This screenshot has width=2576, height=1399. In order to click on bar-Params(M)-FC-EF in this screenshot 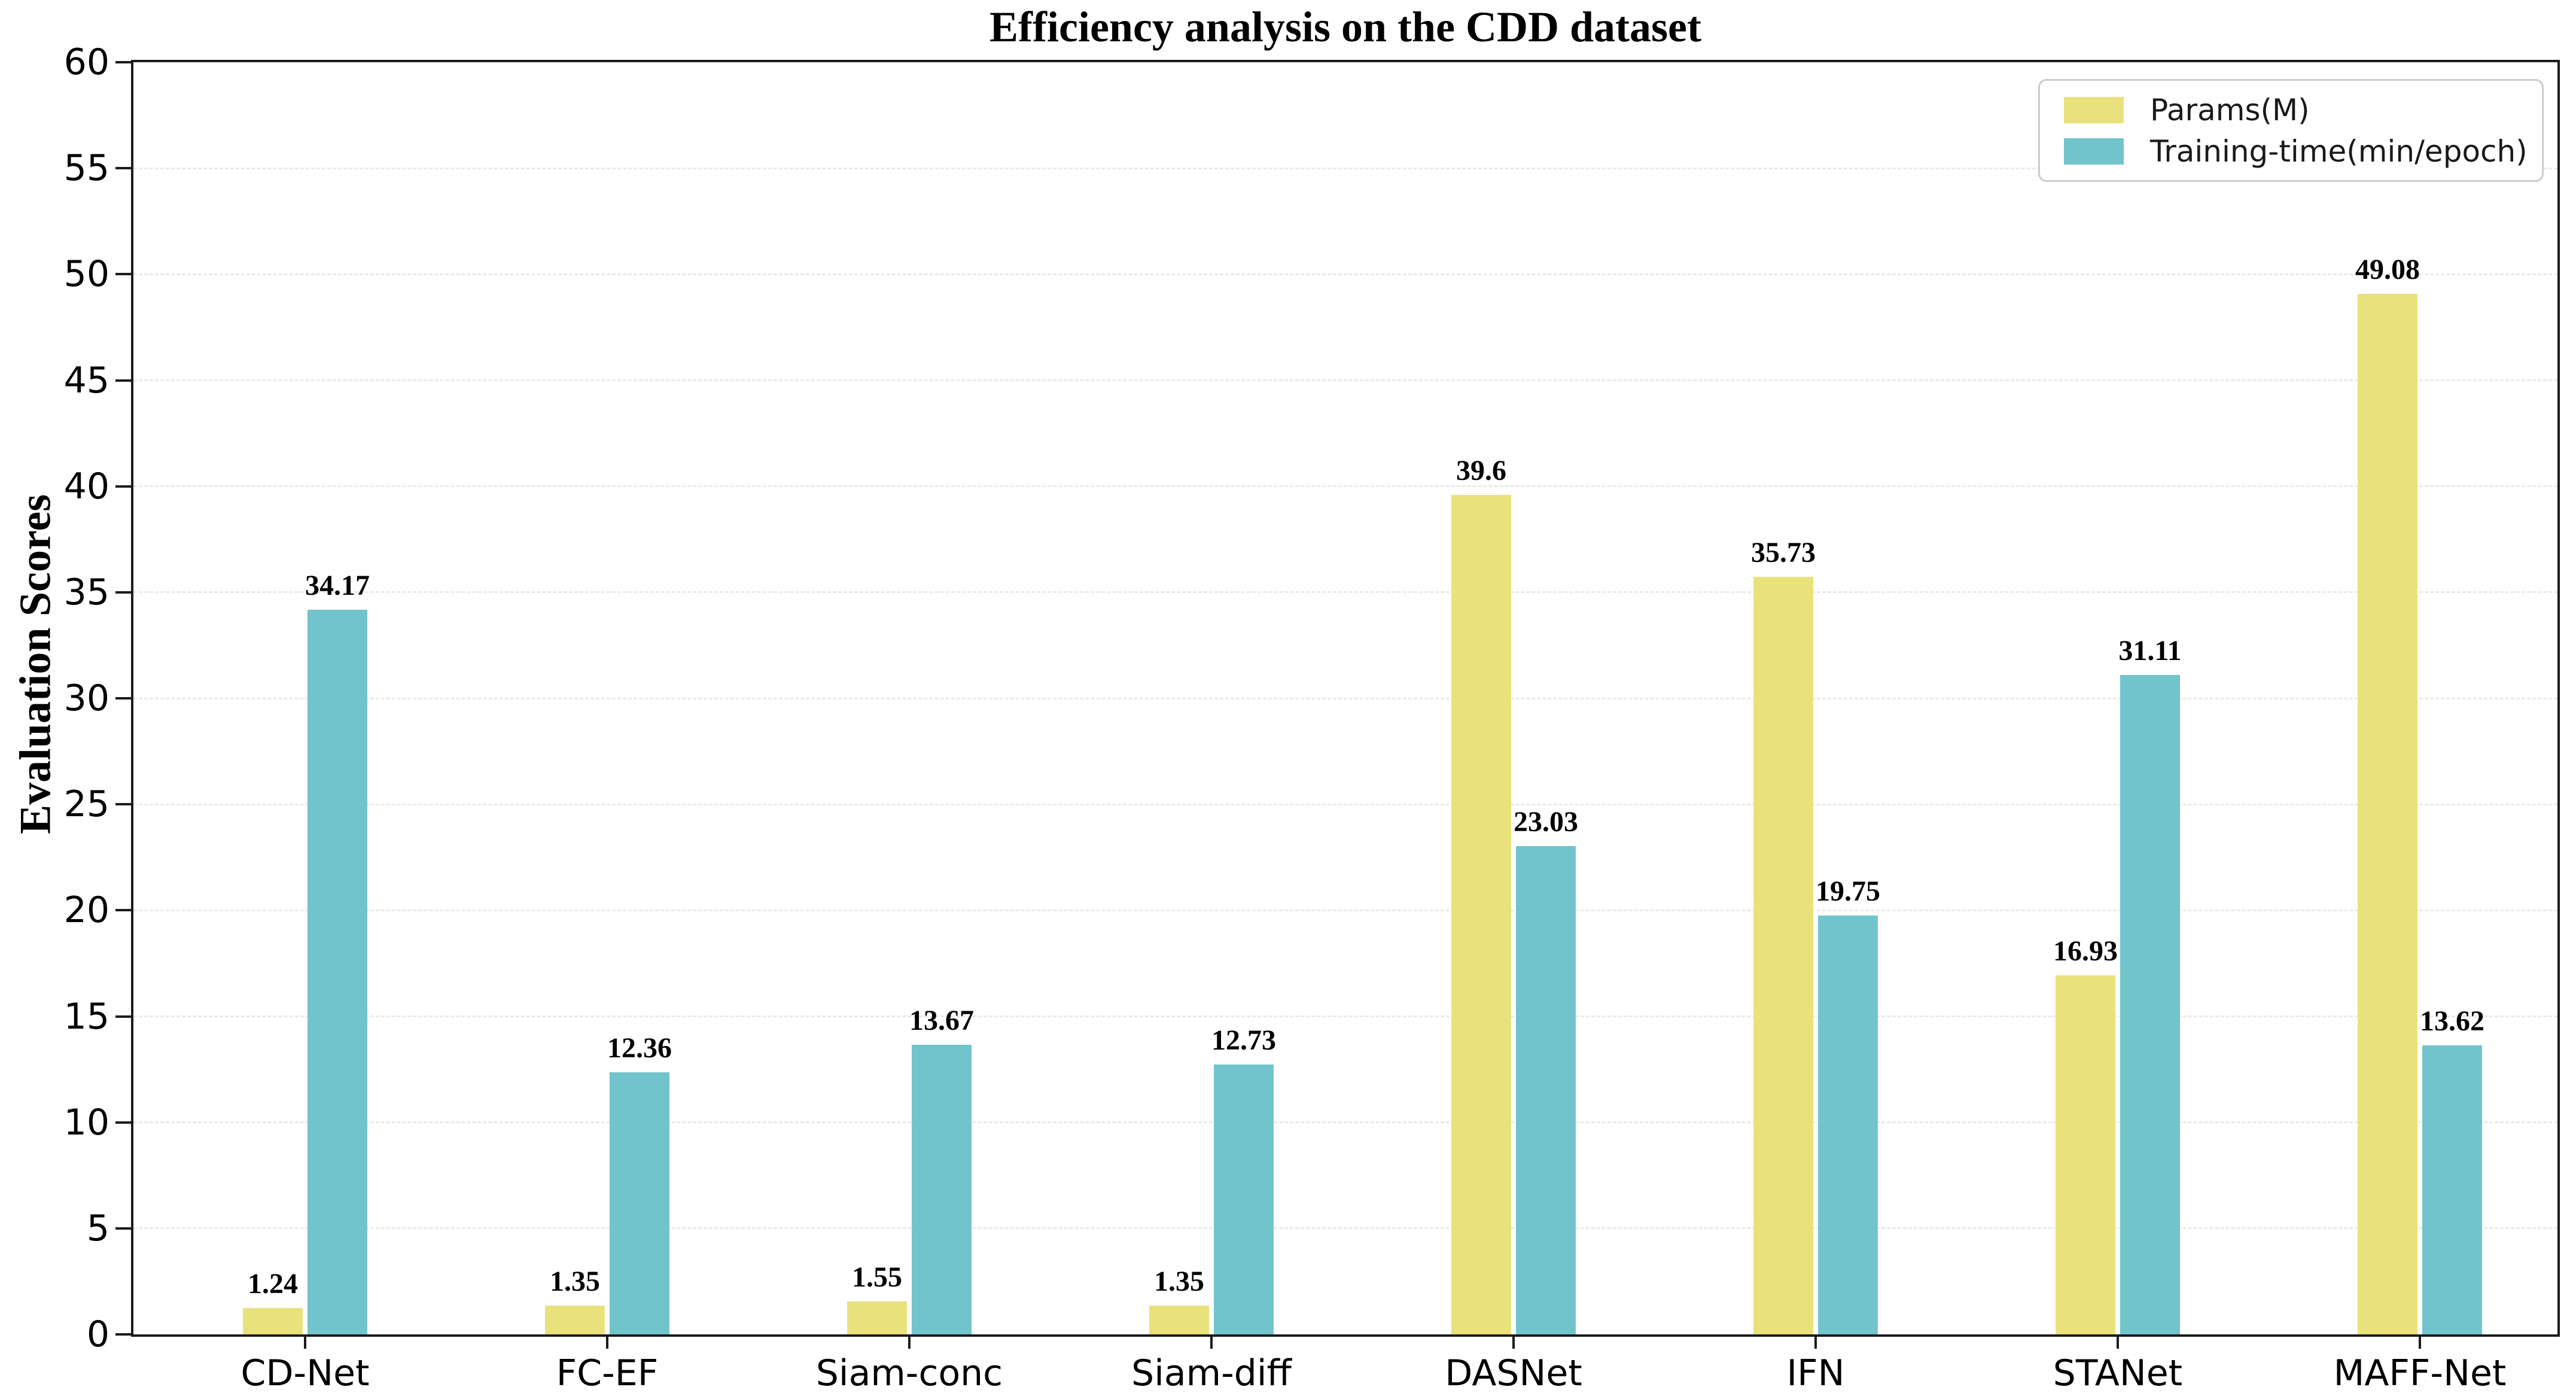, I will do `click(575, 1320)`.